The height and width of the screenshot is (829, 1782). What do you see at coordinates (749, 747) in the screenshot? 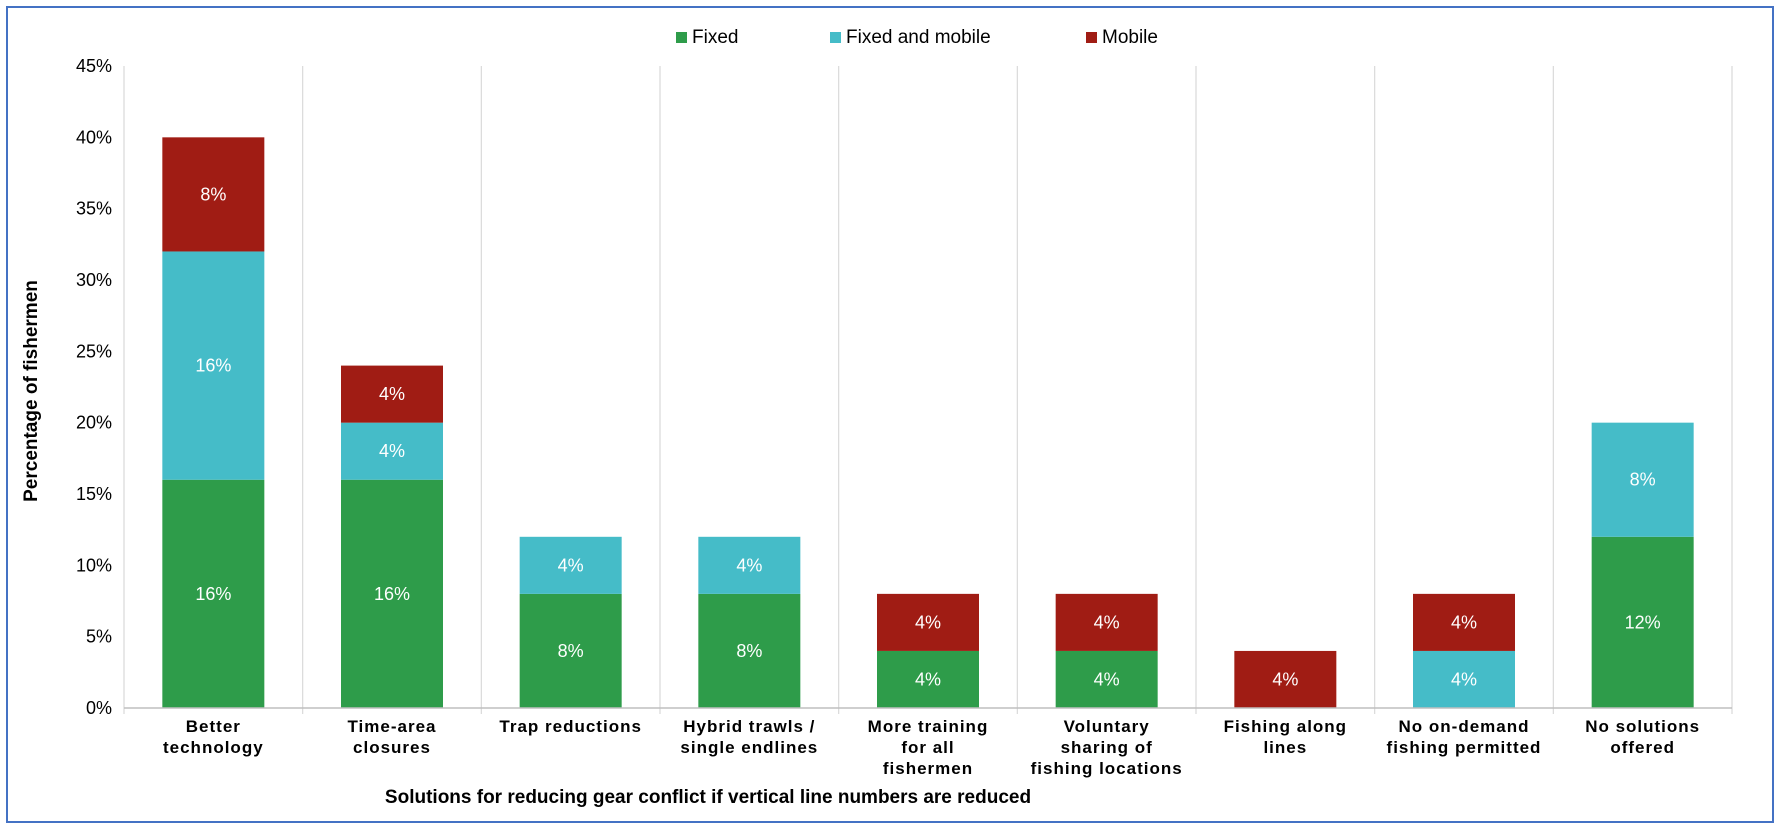
I see `x-tick-label-line: single endlines` at bounding box center [749, 747].